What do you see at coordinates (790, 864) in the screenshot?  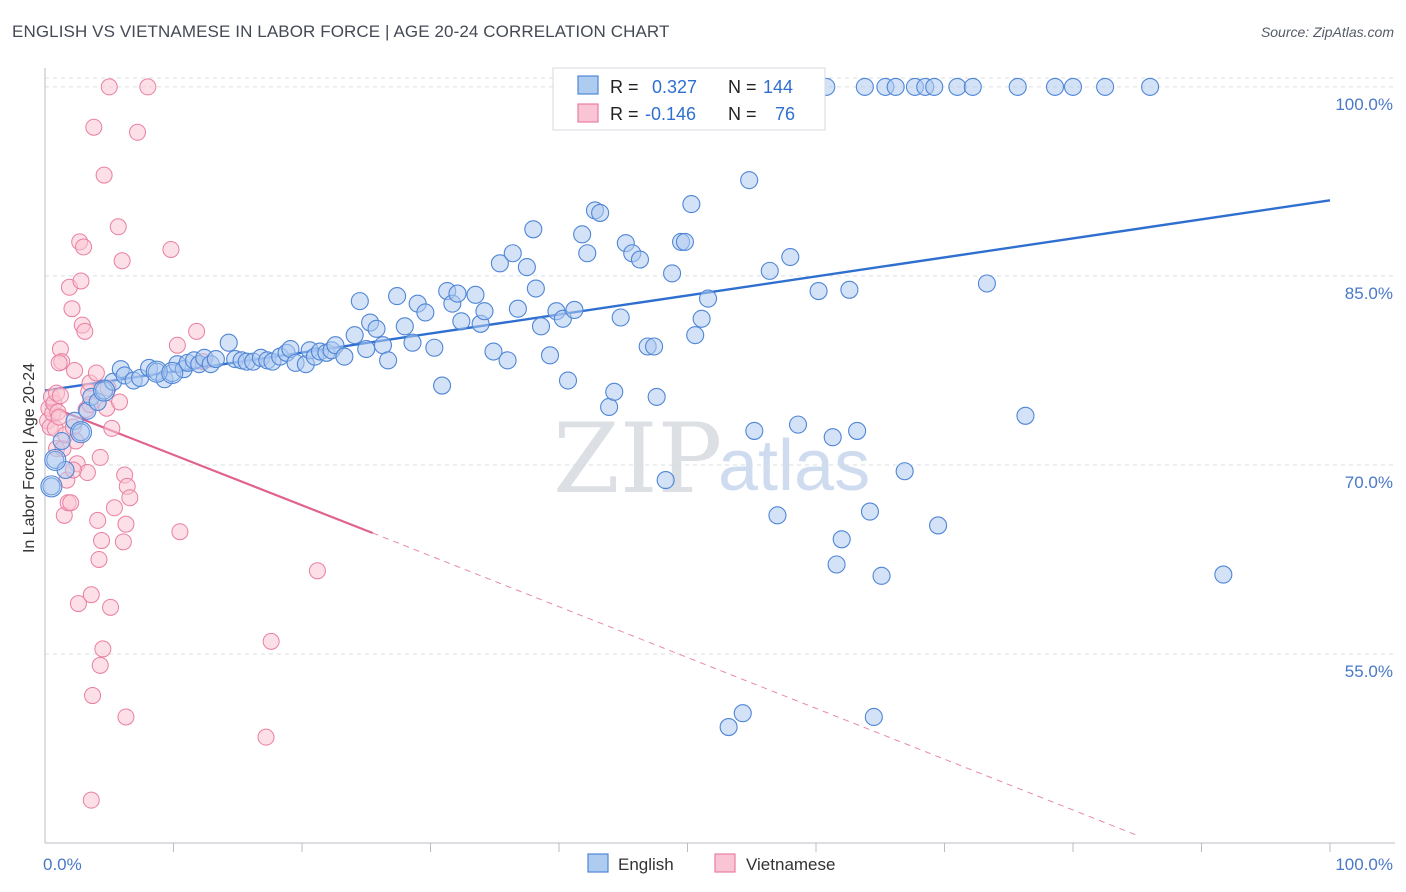 I see `bottom-legend-vietnamese-label: Vietnamese` at bounding box center [790, 864].